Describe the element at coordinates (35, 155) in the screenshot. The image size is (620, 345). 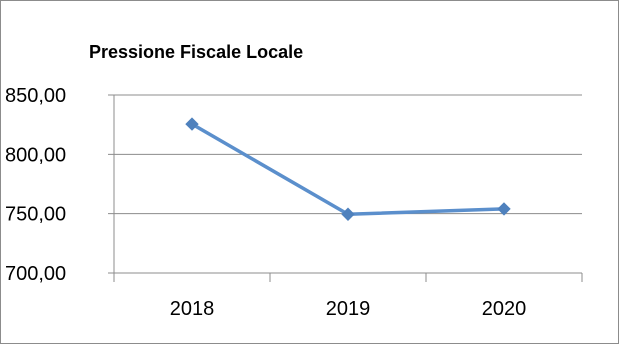
I see `y-tick-label: 800,00` at that location.